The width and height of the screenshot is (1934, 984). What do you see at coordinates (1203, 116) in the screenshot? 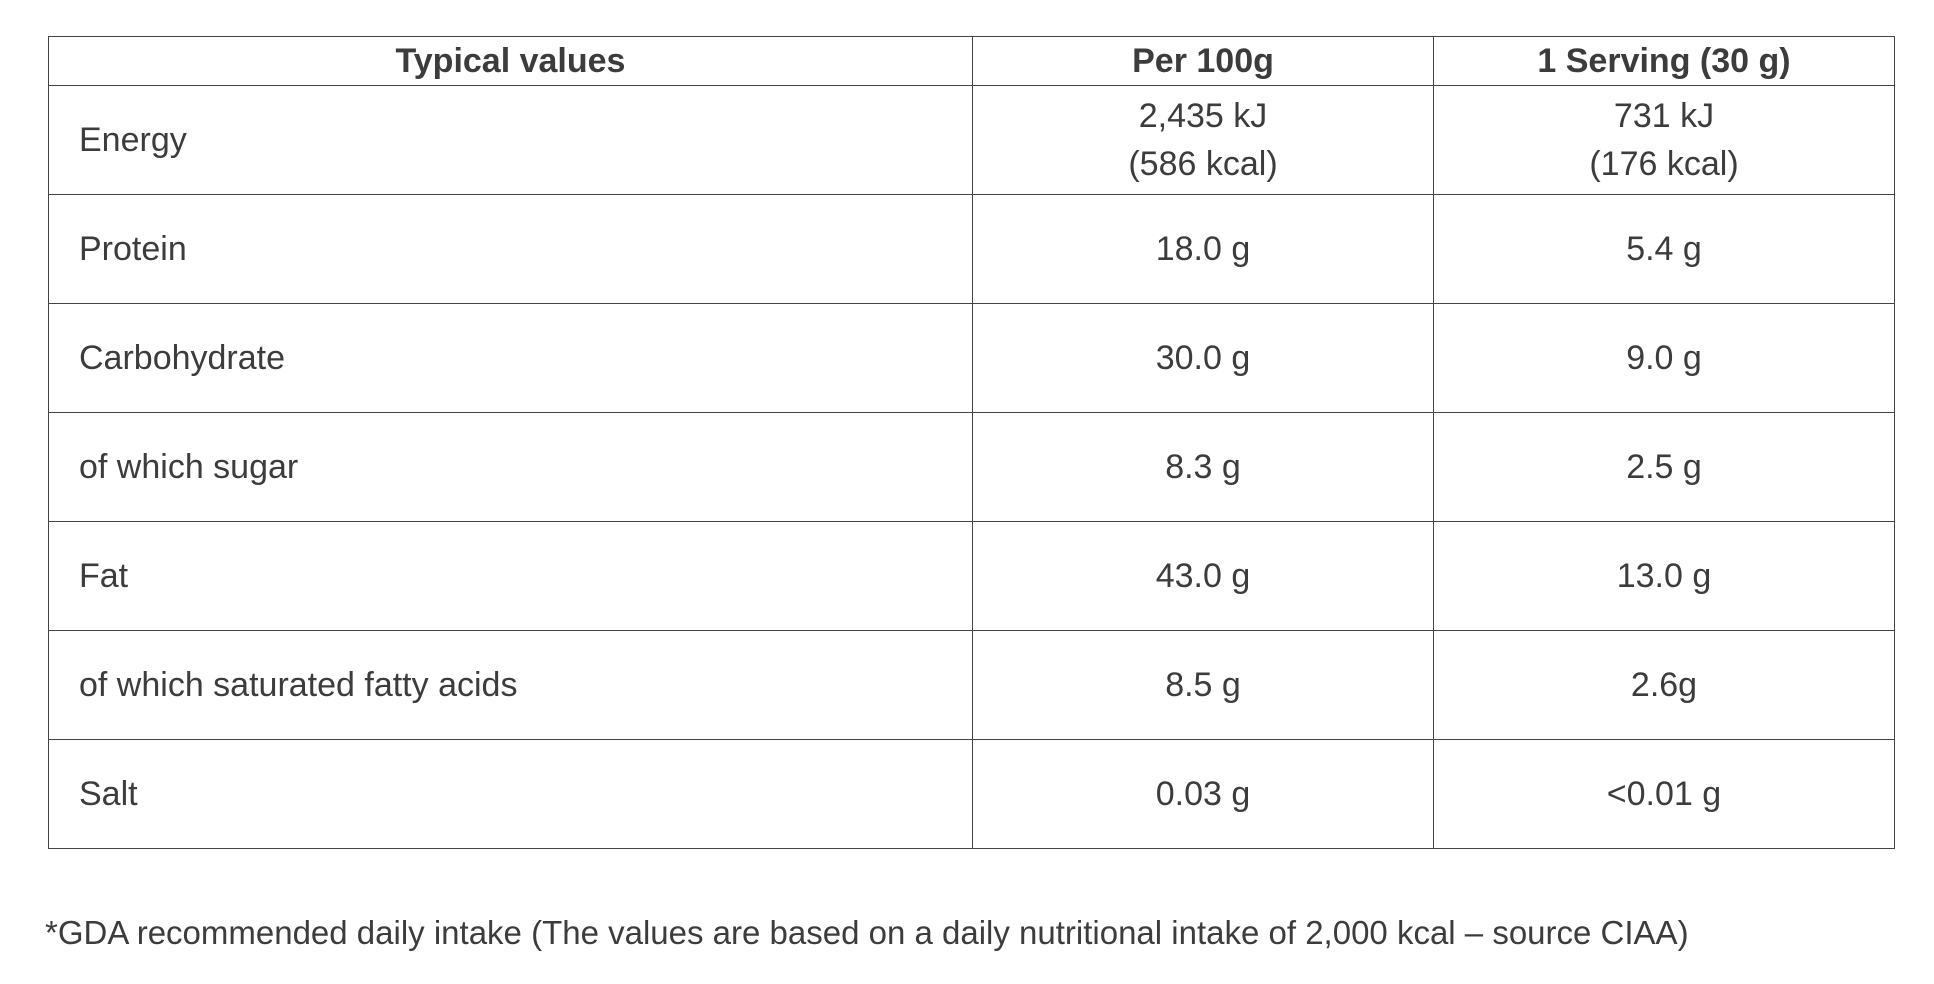
I see `cell-line: 2,435 kJ` at bounding box center [1203, 116].